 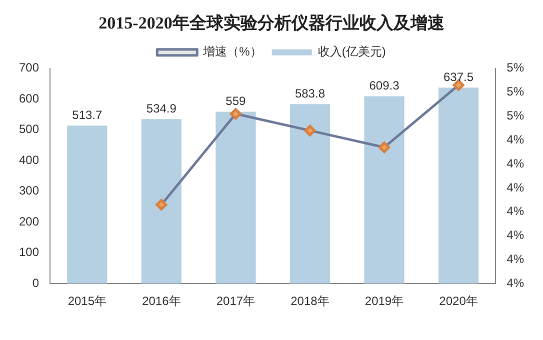 What do you see at coordinates (236, 101) in the screenshot?
I see `text: 559` at bounding box center [236, 101].